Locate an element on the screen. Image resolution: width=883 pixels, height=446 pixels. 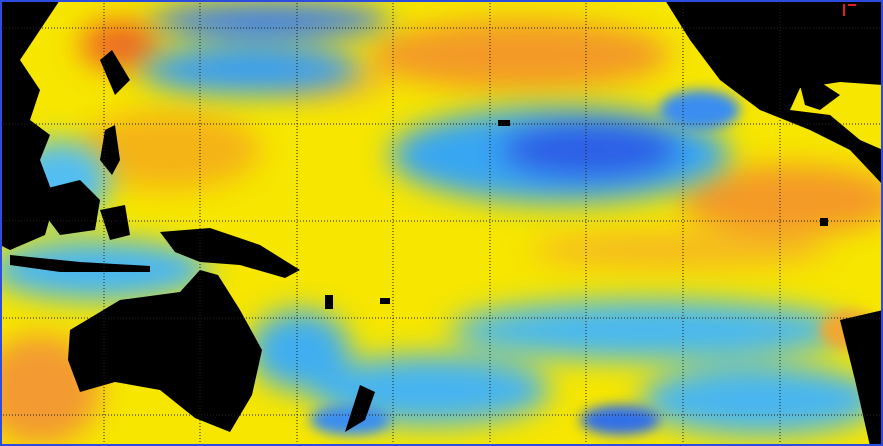
philippines is located at coordinates (110, 150).